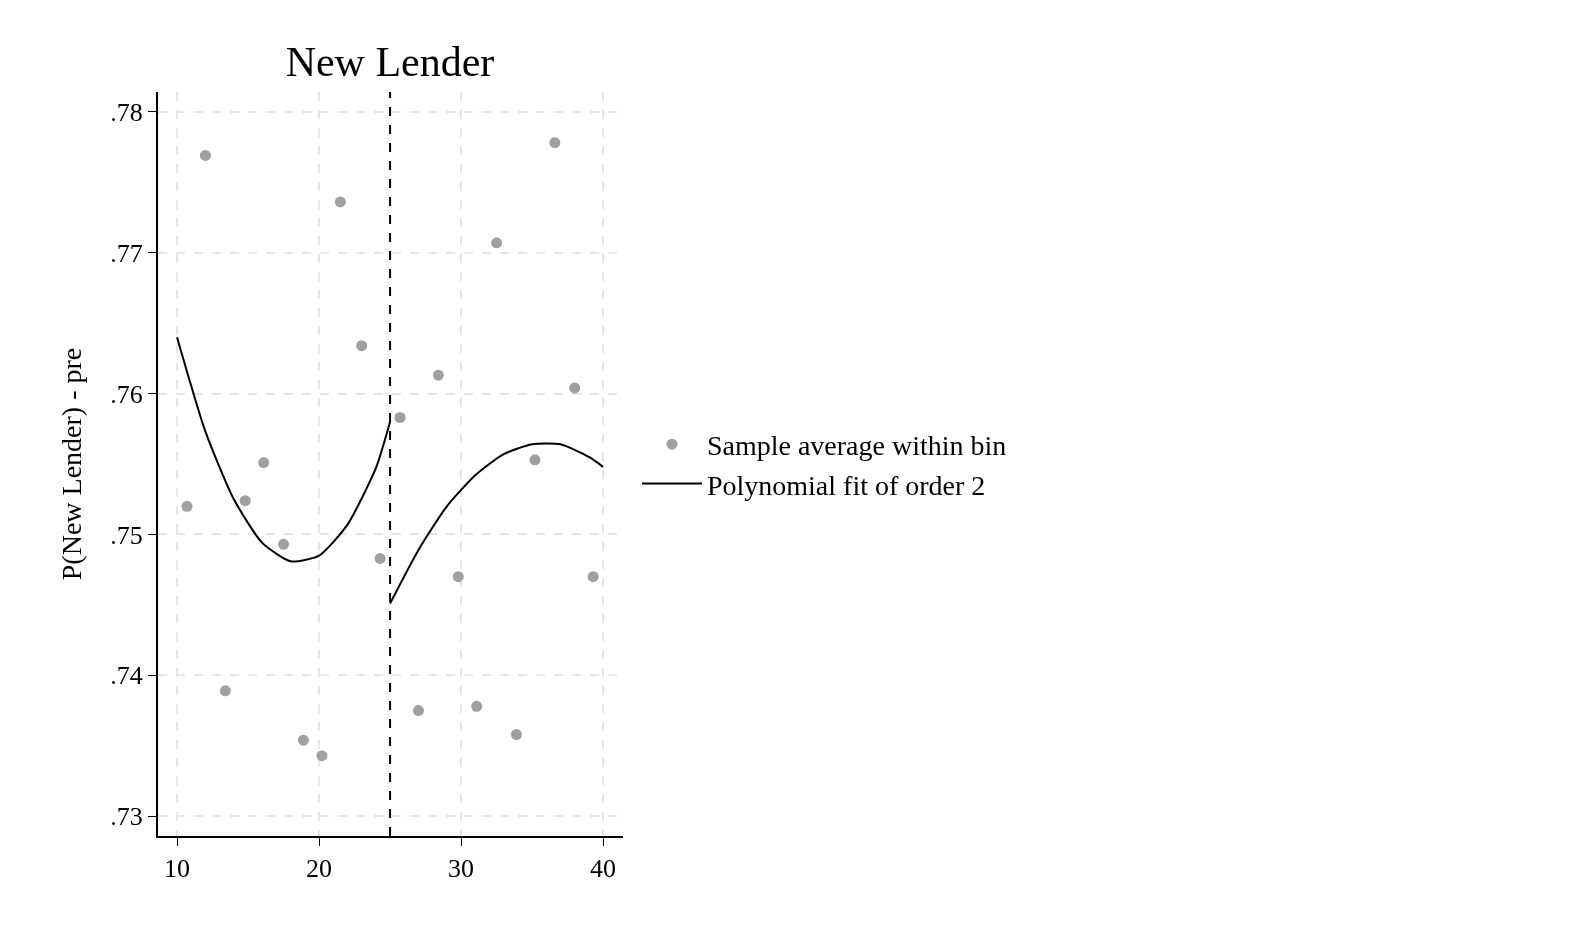 The width and height of the screenshot is (1571, 943). What do you see at coordinates (390, 61) in the screenshot?
I see `chart-title: New Lender` at bounding box center [390, 61].